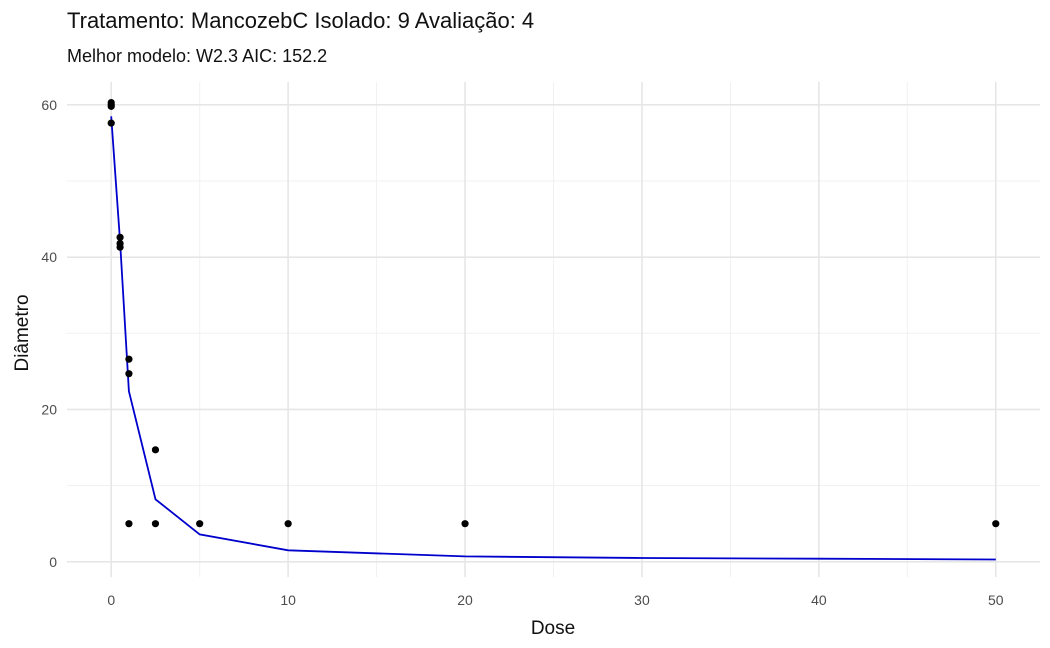  Describe the element at coordinates (465, 600) in the screenshot. I see `x-tick-label: 20` at that location.